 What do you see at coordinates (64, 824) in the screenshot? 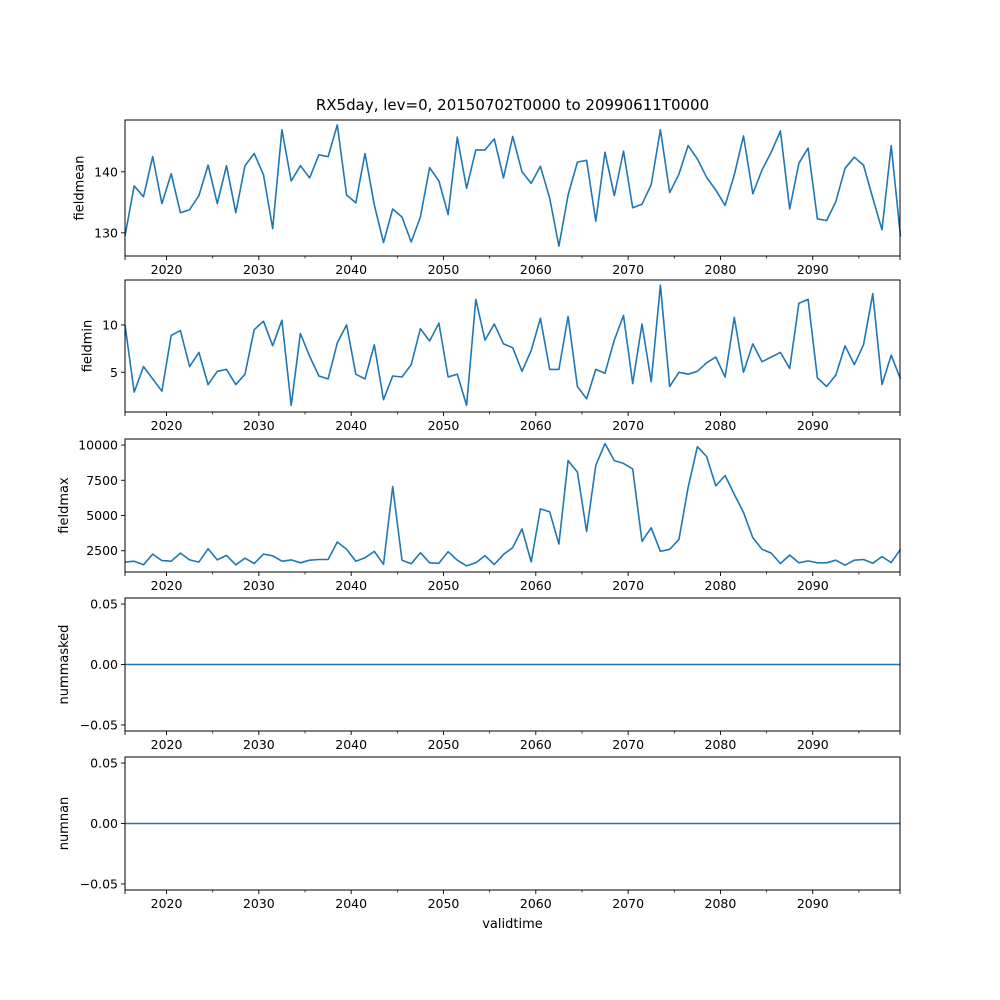
I see `y-axis-label: numnan` at bounding box center [64, 824].